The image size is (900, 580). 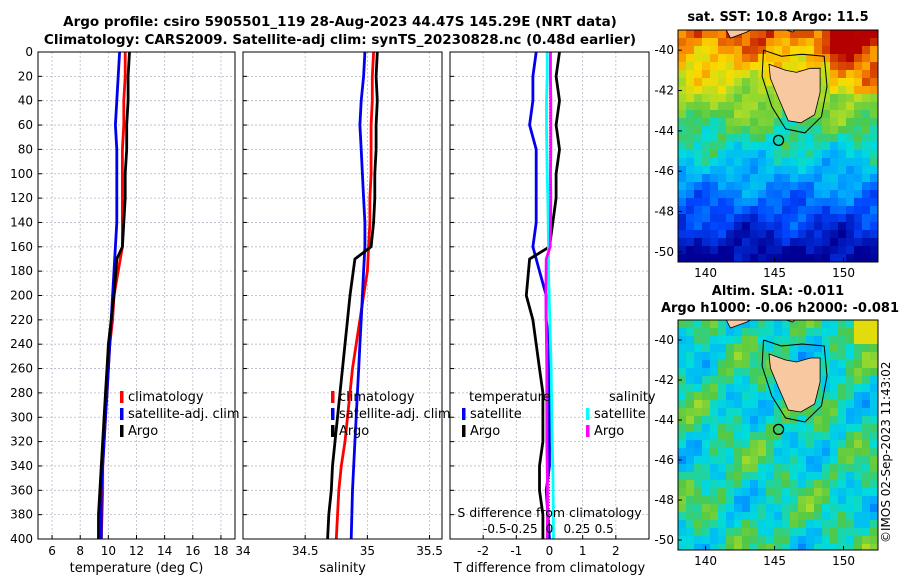 I want to click on sst-map-title: sat. SST: 10.8 Argo: 11.5, so click(x=778, y=17).